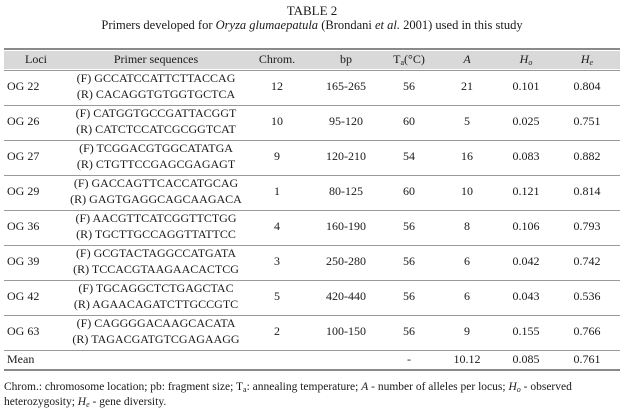 This screenshot has width=624, height=417. I want to click on cell-primer-forward: (F) GCGTACTAGGCCATGATA, so click(156, 253).